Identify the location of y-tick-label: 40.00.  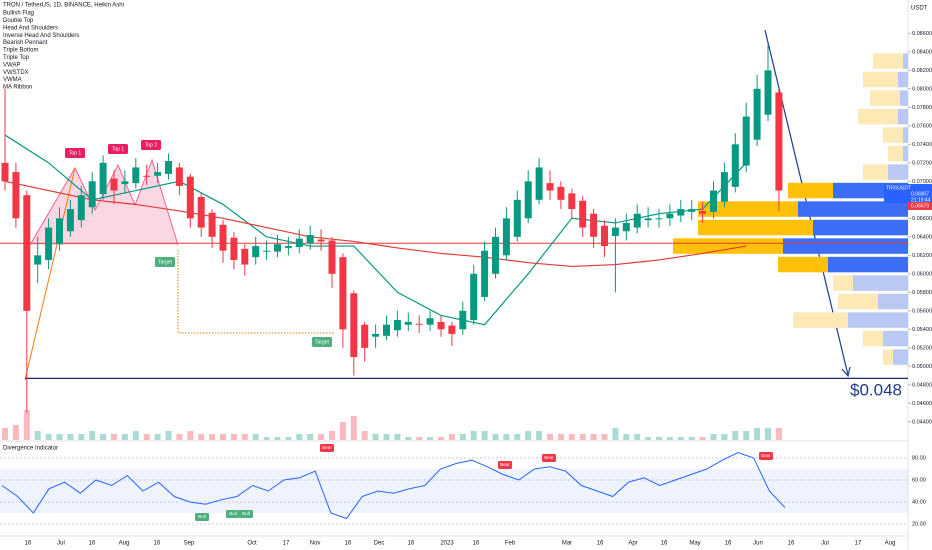
(919, 502).